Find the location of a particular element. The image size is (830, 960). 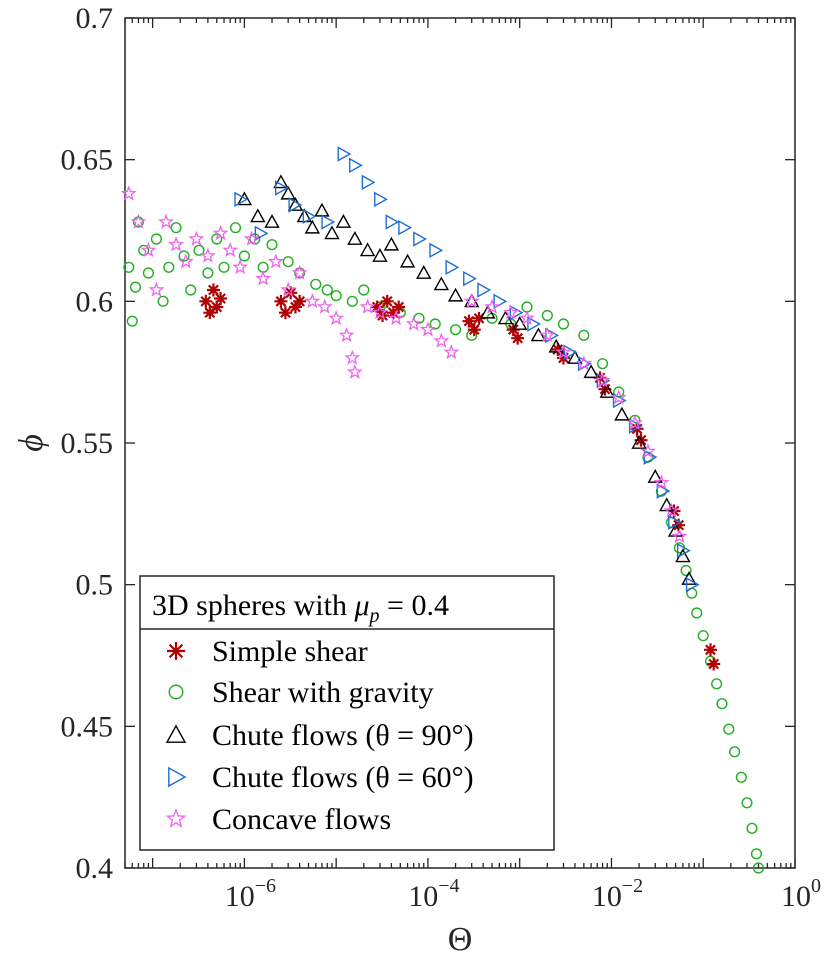

legend-box is located at coordinates (347, 713).